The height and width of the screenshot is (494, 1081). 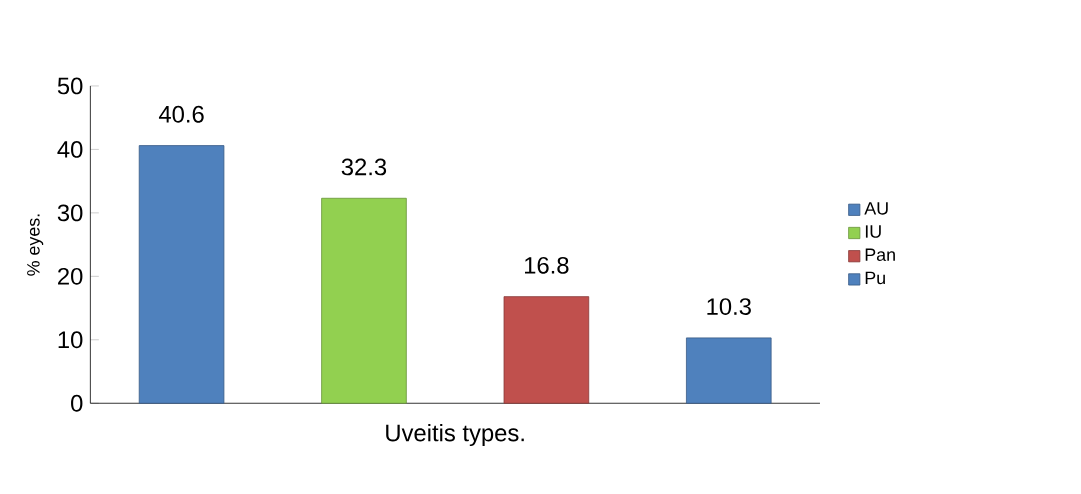 What do you see at coordinates (70, 276) in the screenshot?
I see `y-tick-label: 20` at bounding box center [70, 276].